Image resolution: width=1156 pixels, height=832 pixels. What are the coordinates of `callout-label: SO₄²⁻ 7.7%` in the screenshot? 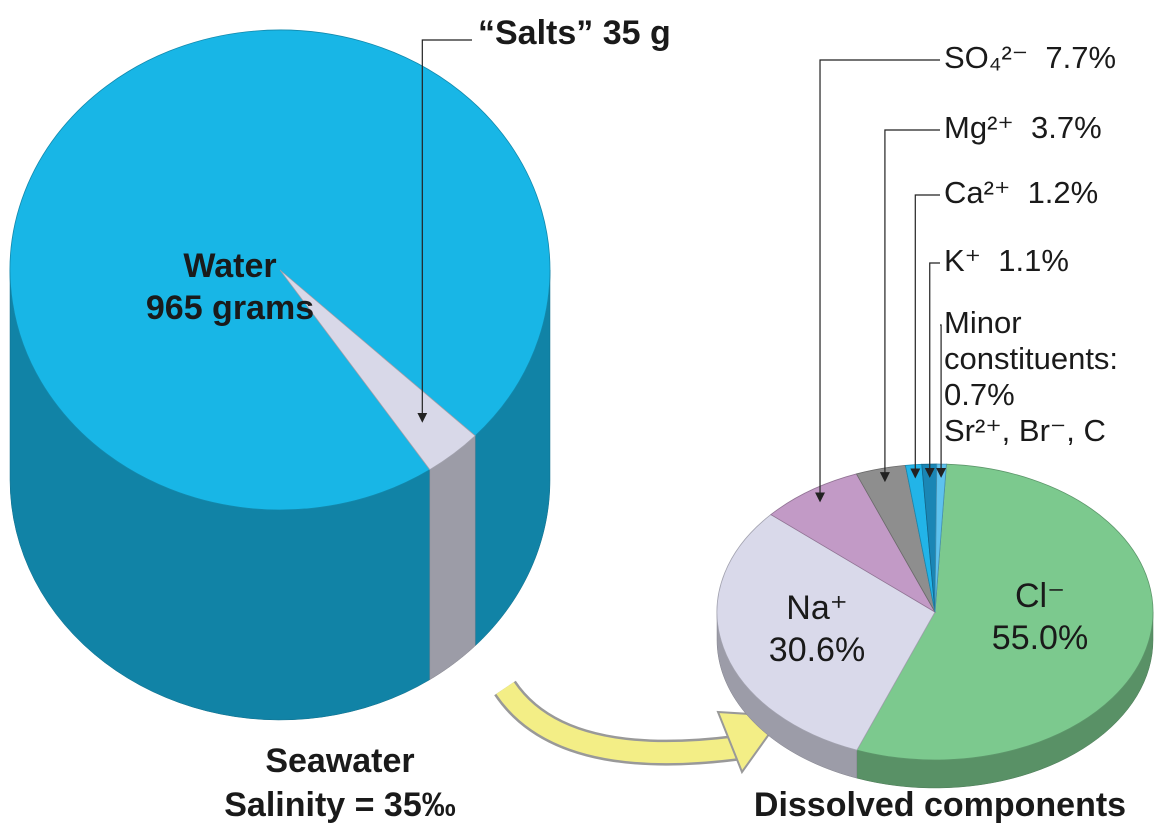 It's located at (1030, 58).